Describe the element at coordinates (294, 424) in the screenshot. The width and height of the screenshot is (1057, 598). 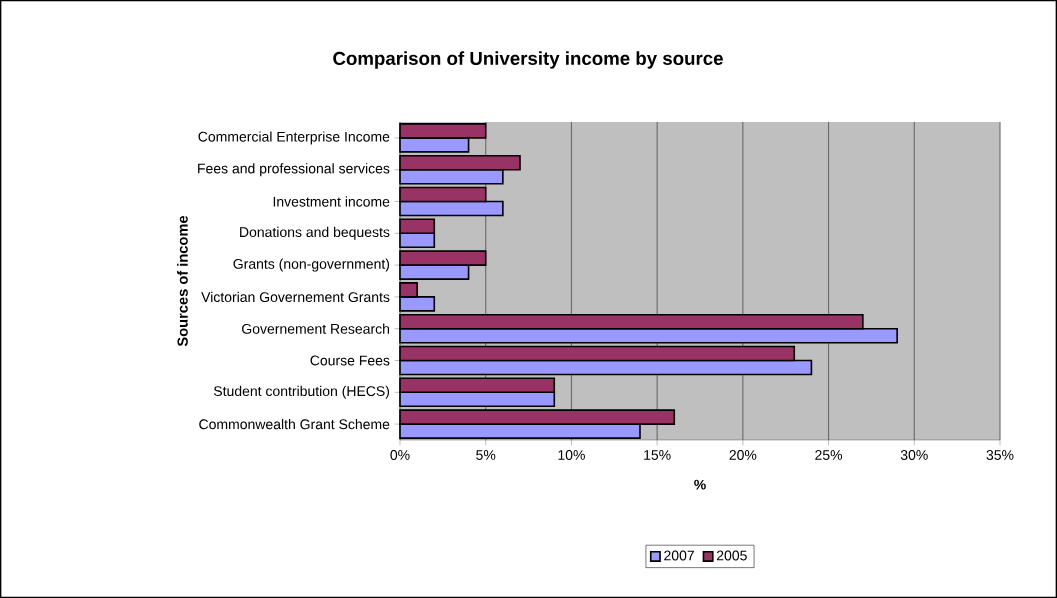
I see `y-tick-label: Commonwealth Grant Scheme` at that location.